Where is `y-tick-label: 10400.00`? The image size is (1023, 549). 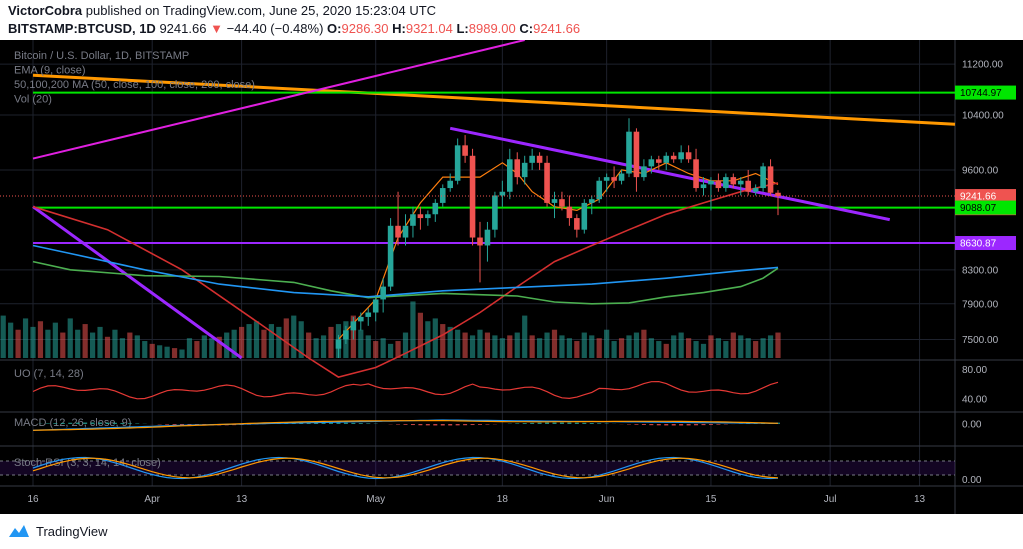
y-tick-label: 10400.00 is located at coordinates (983, 115).